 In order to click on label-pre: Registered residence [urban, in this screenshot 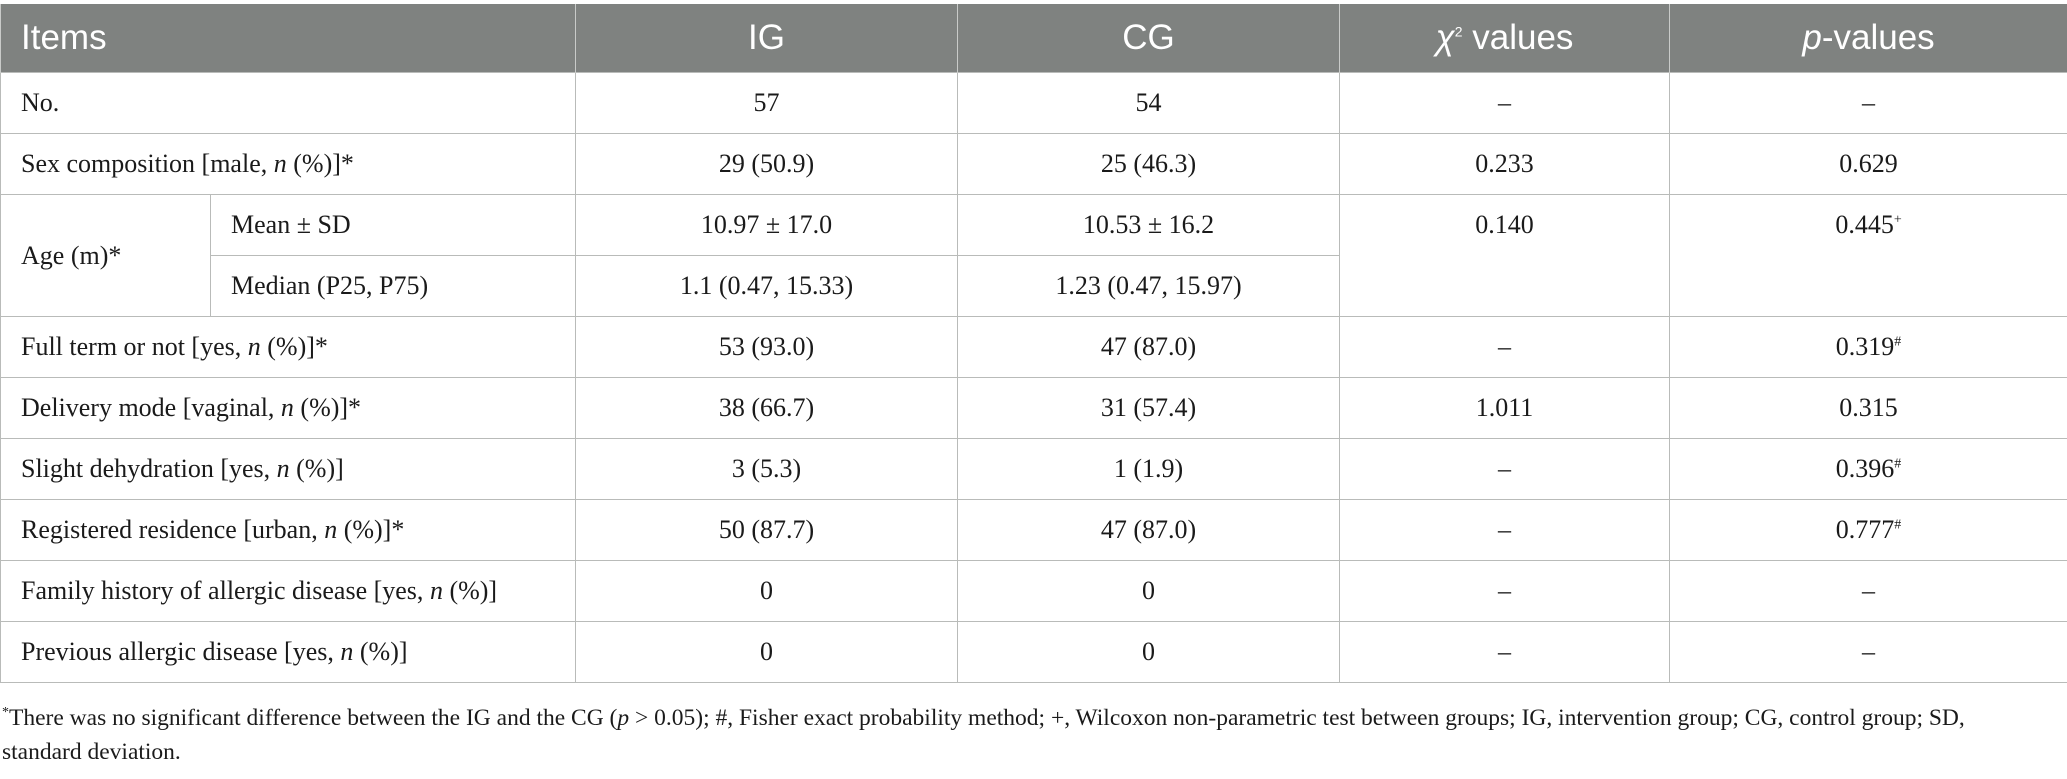, I will do `click(173, 529)`.